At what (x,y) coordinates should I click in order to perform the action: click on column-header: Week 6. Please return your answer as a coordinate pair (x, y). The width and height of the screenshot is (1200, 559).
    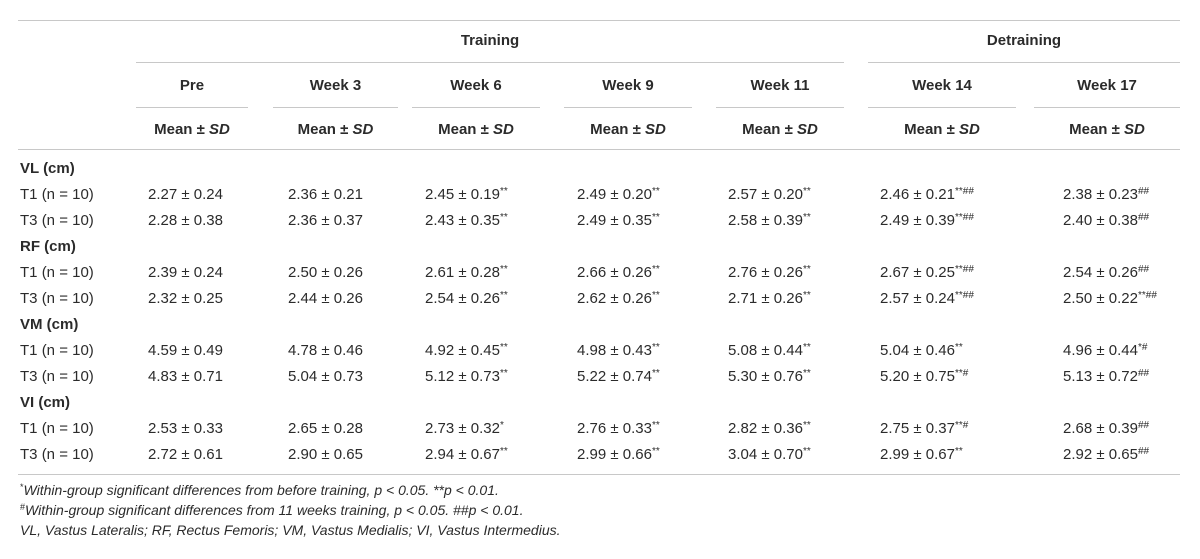
    Looking at the image, I should click on (476, 85).